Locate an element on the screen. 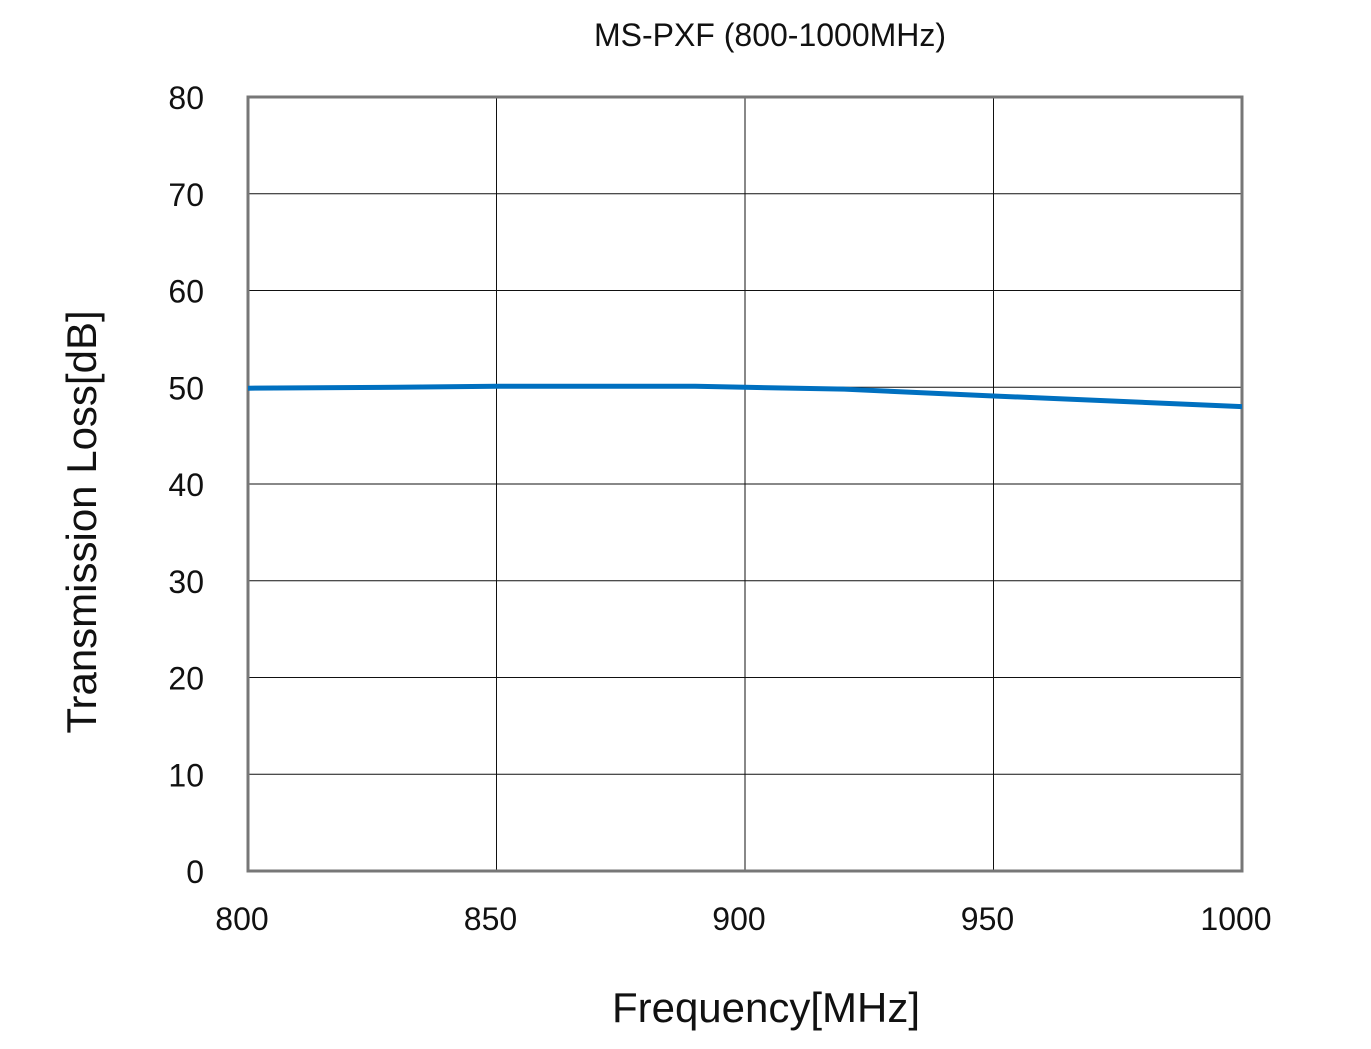  series is located at coordinates (745, 396).